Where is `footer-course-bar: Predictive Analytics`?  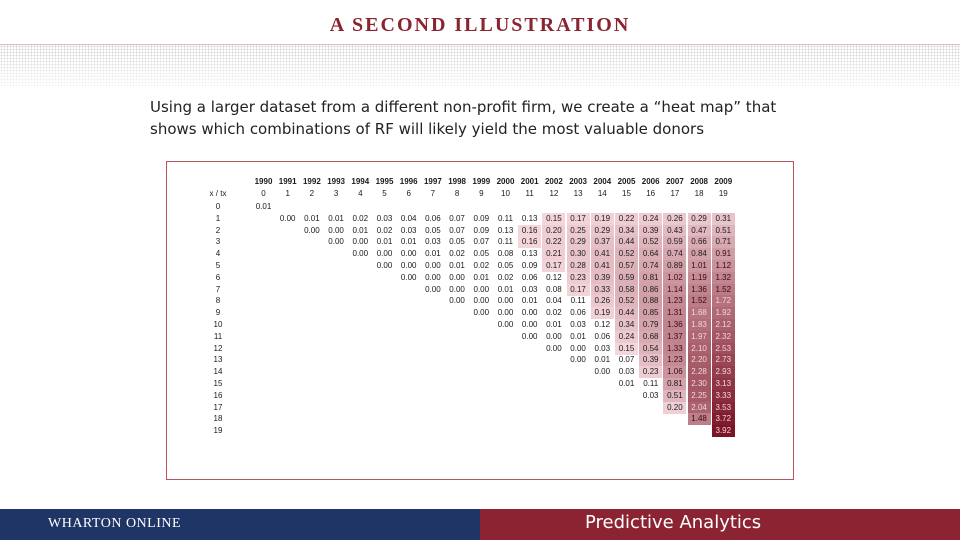 footer-course-bar: Predictive Analytics is located at coordinates (720, 524).